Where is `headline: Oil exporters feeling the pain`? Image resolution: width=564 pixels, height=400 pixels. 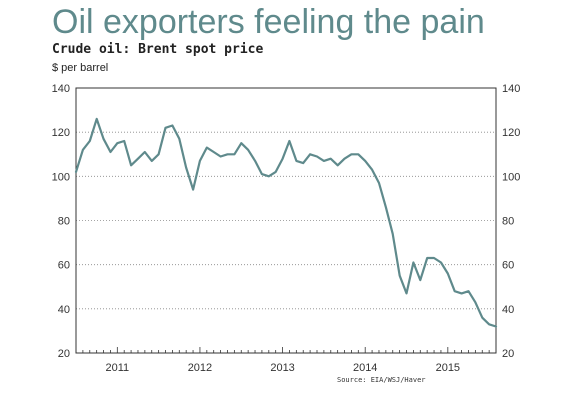 headline: Oil exporters feeling the pain is located at coordinates (268, 22).